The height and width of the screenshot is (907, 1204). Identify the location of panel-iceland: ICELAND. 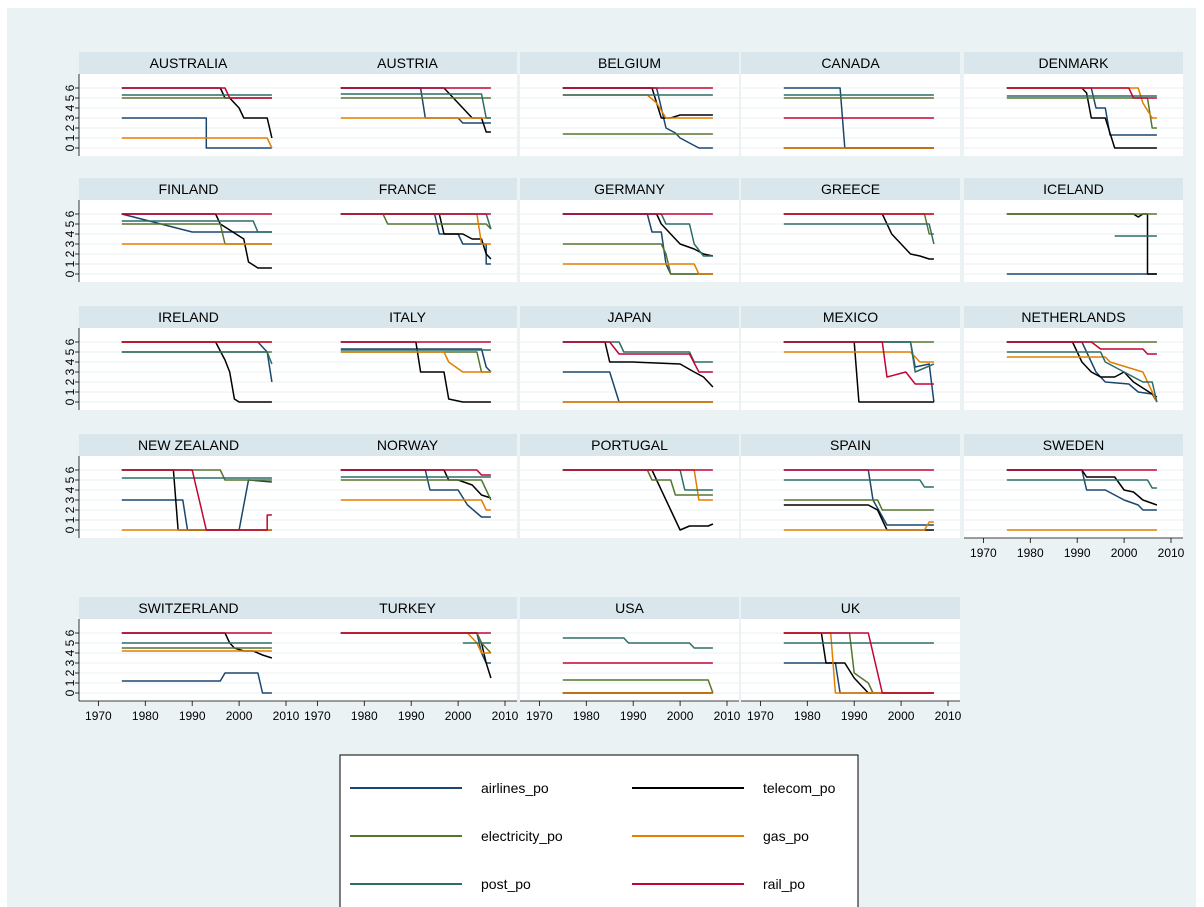
(1073, 230).